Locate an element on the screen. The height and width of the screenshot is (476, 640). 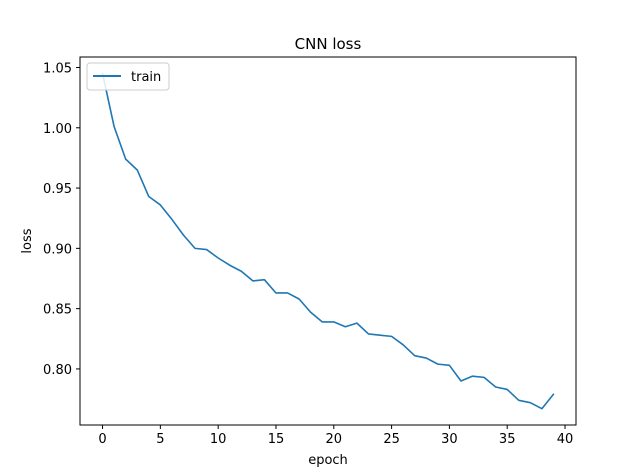
y-tick-label: 1.05 is located at coordinates (57, 68).